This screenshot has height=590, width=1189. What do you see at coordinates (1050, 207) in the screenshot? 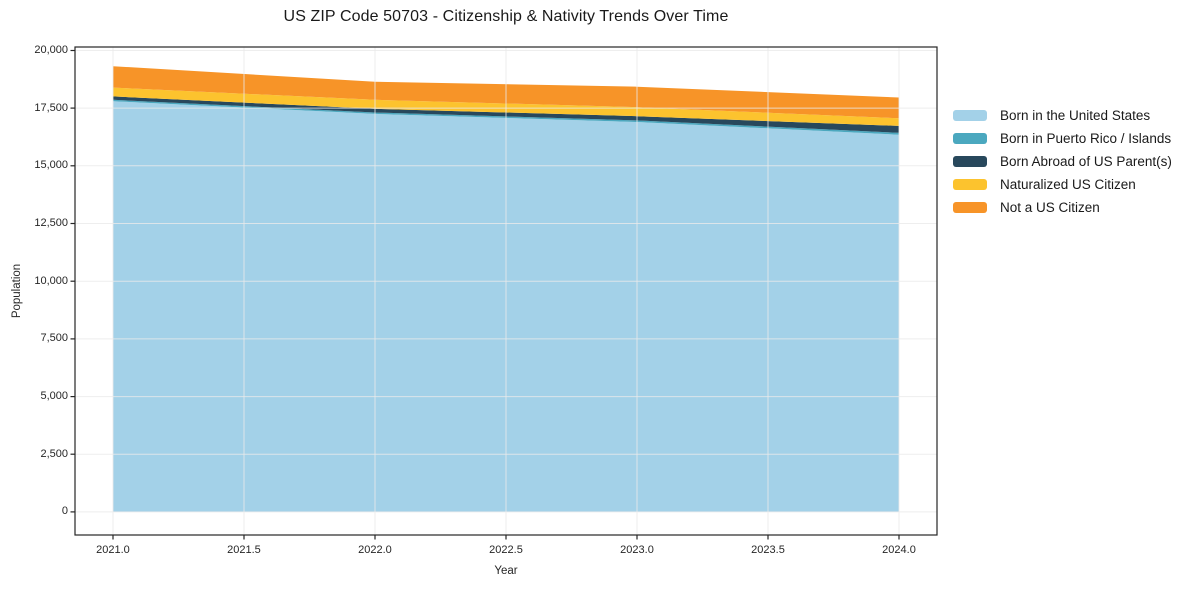
I see `legend-label: Not a US Citizen` at bounding box center [1050, 207].